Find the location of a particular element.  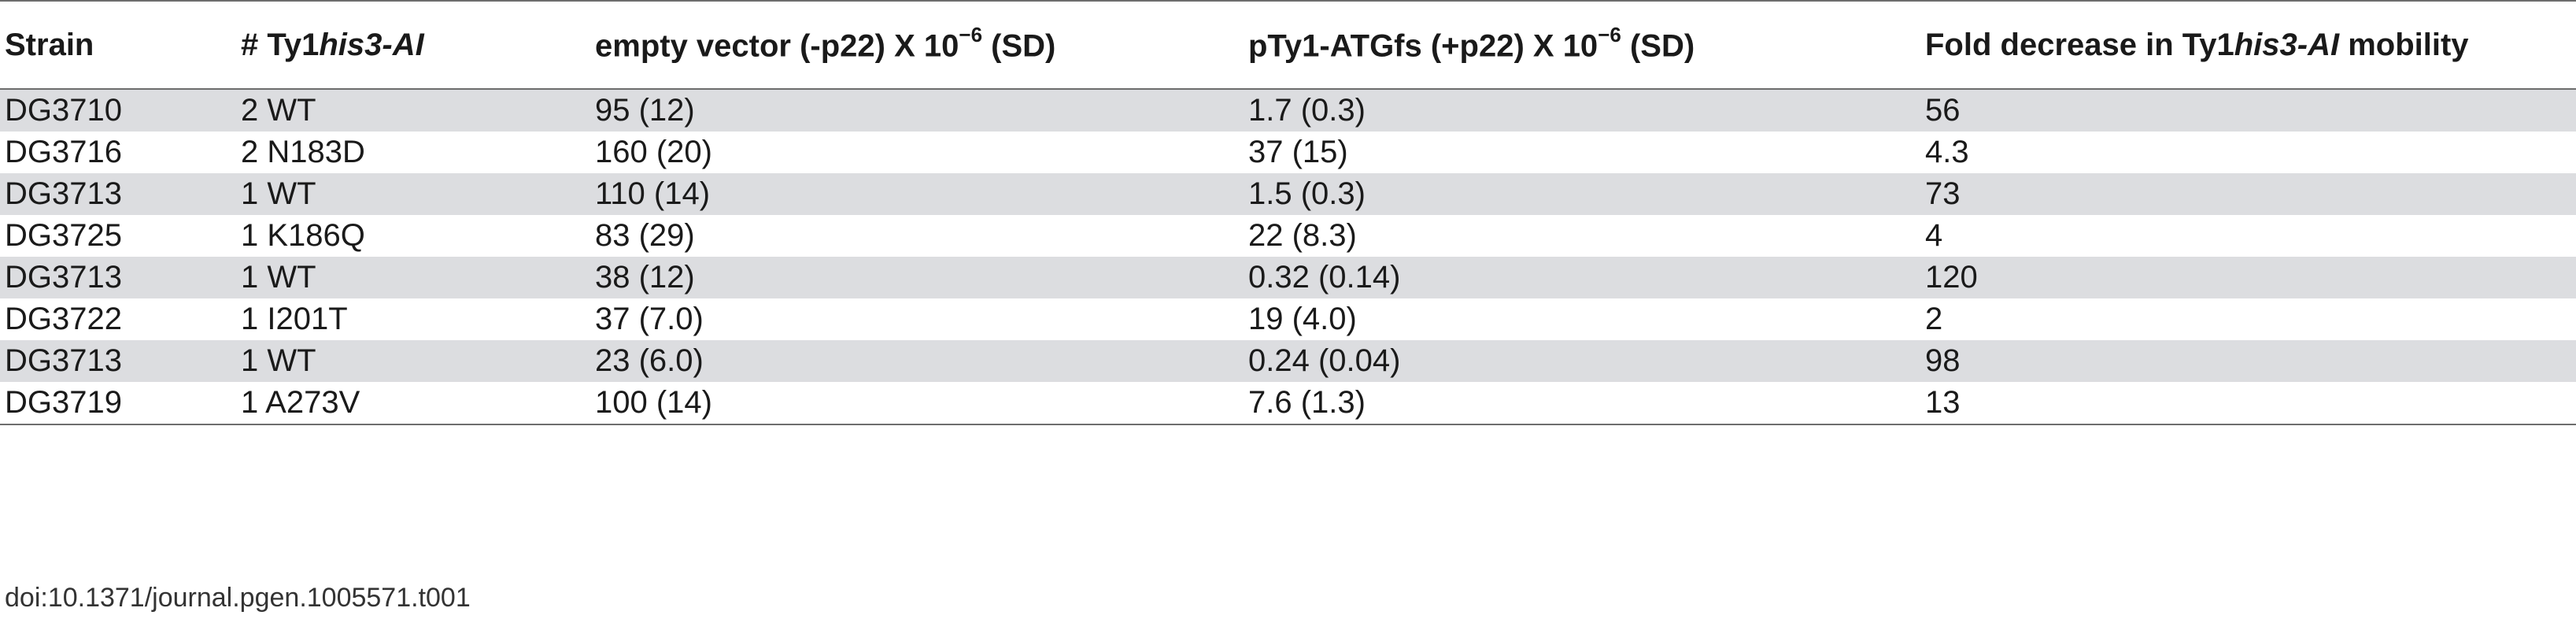

cell-fold-decrease: 2 is located at coordinates (2248, 319).